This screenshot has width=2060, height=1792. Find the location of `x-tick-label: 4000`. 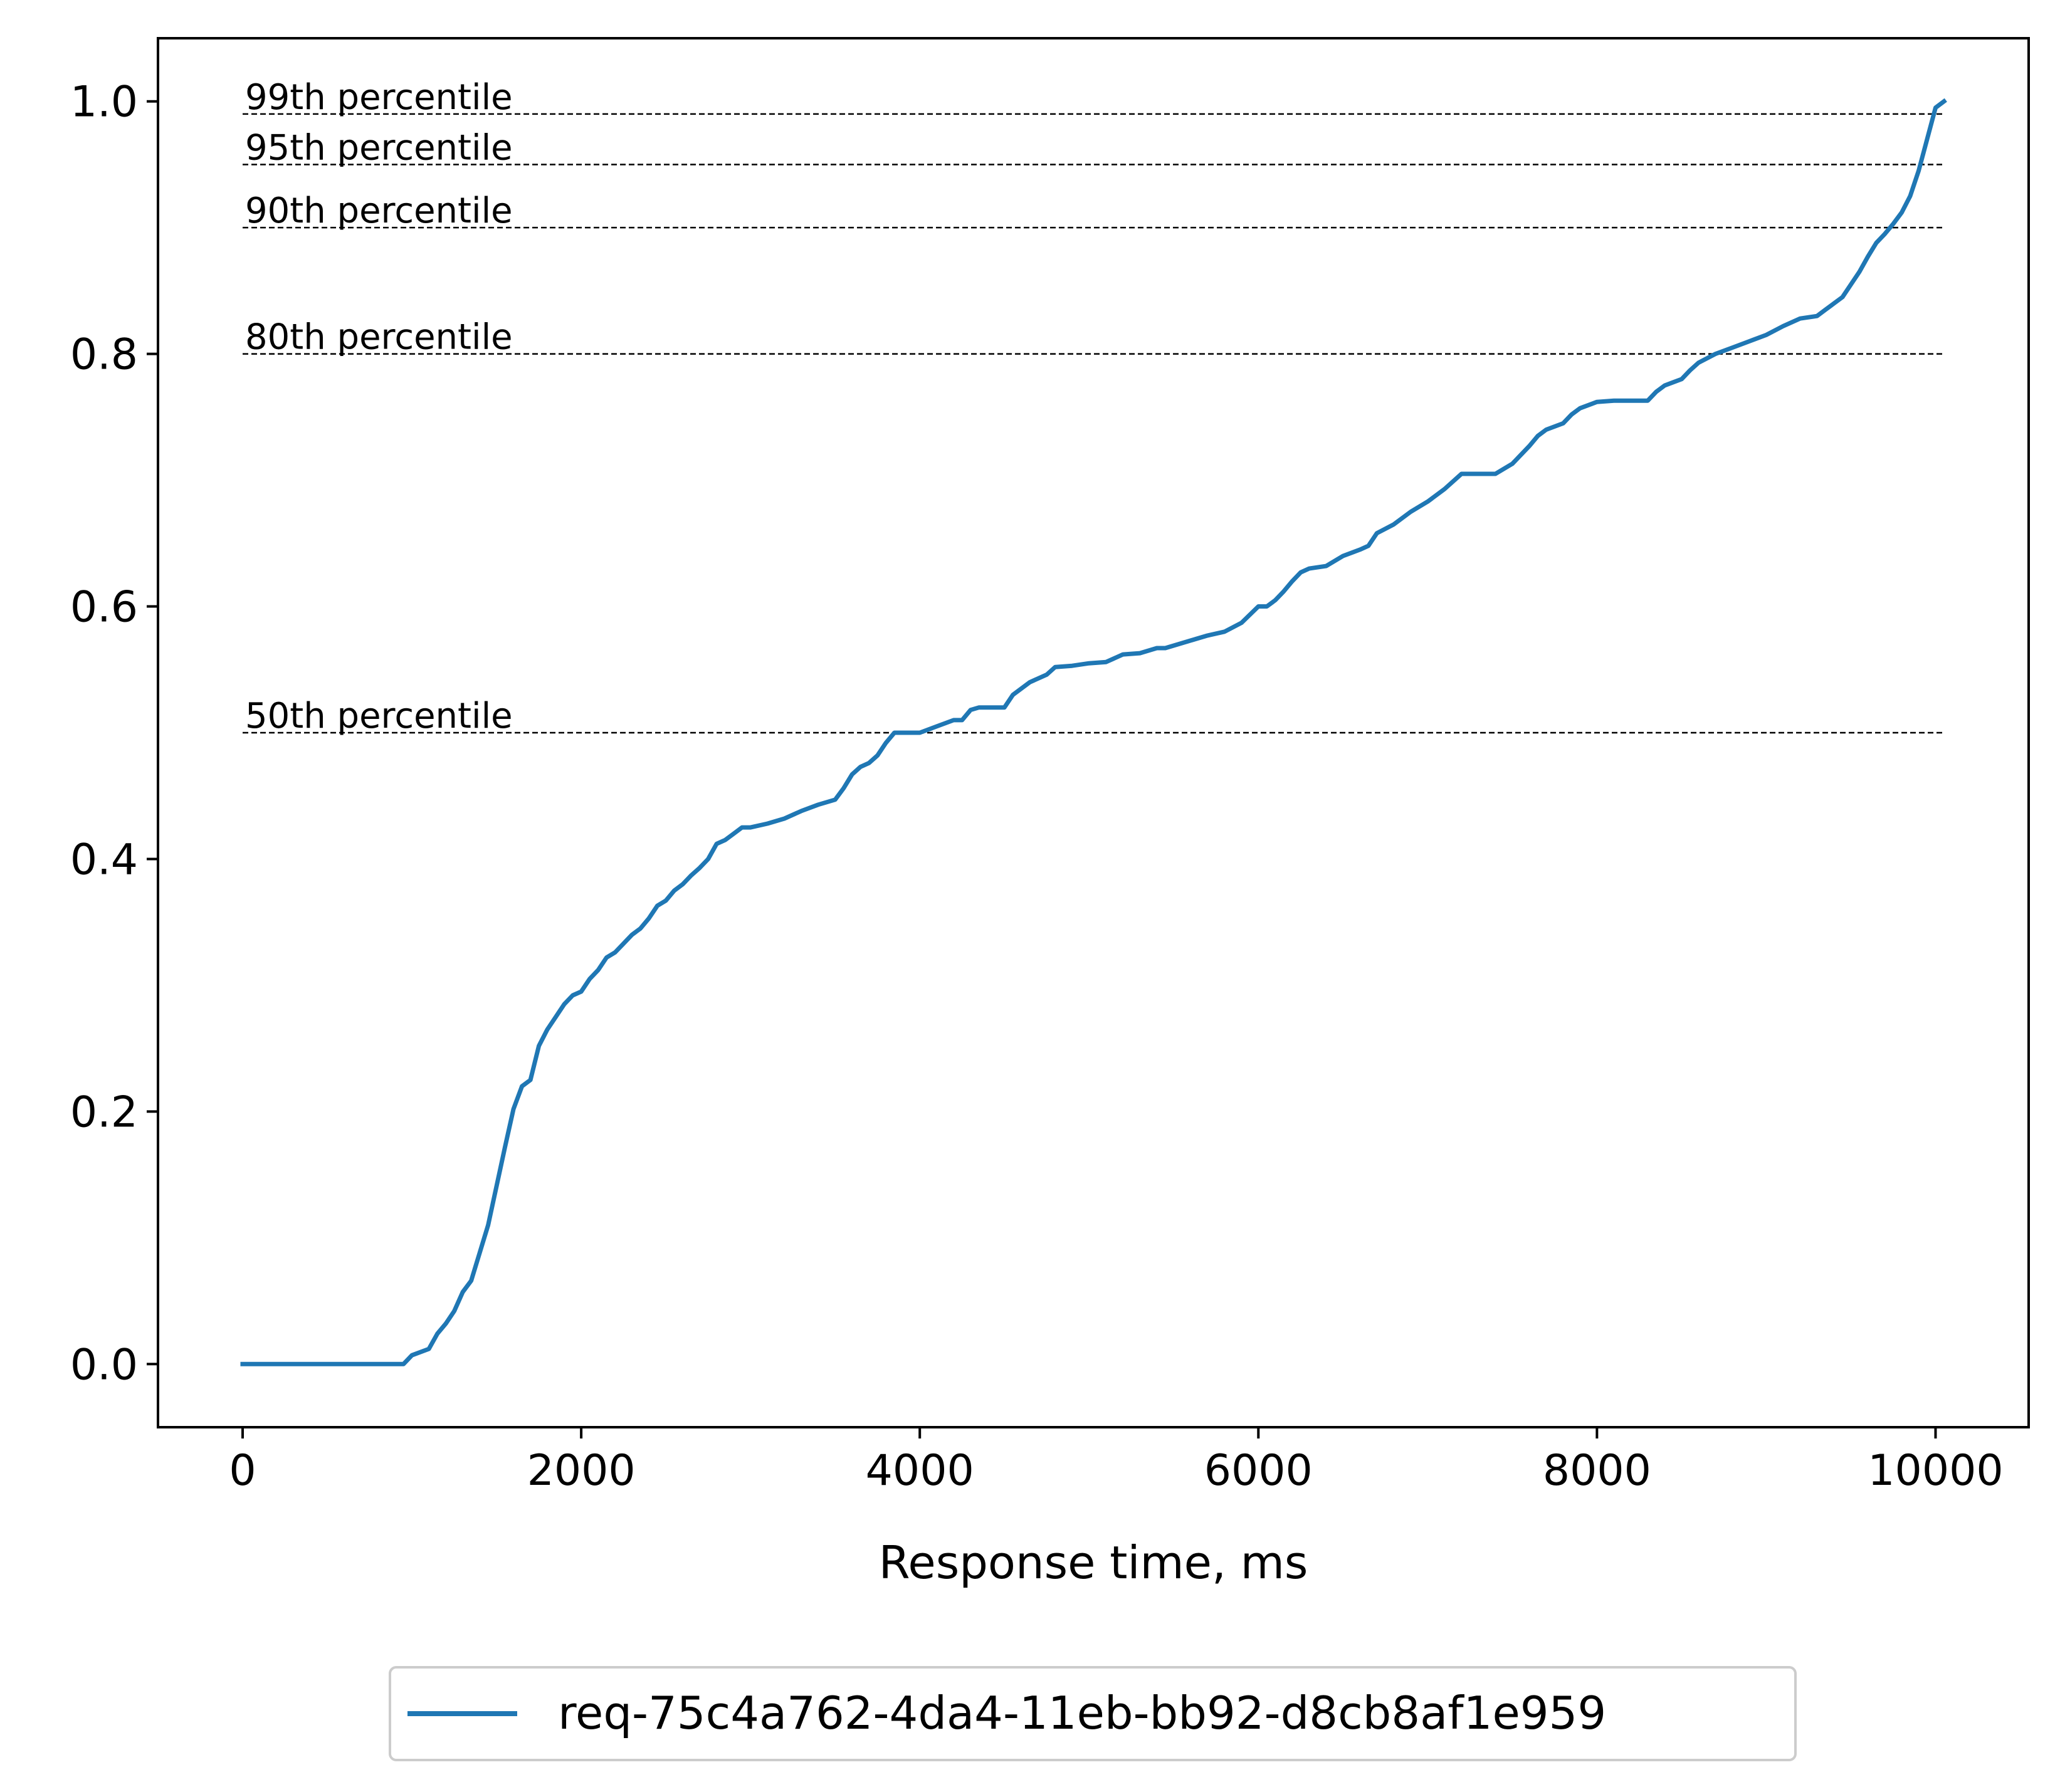

x-tick-label: 4000 is located at coordinates (920, 1471).